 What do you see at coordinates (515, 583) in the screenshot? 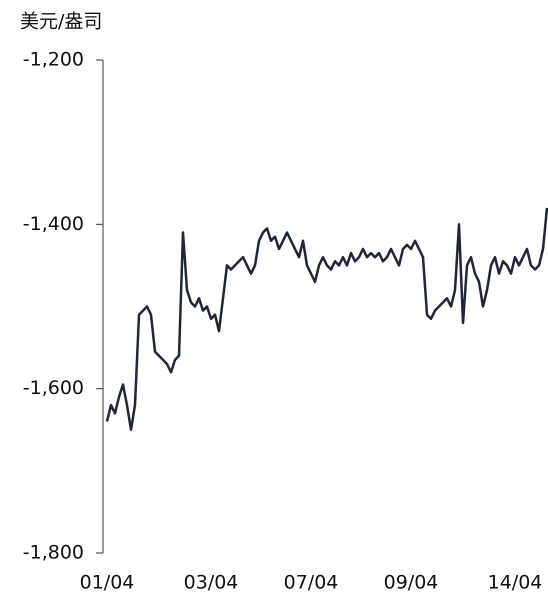
I see `x-tick-label: 14/04` at bounding box center [515, 583].